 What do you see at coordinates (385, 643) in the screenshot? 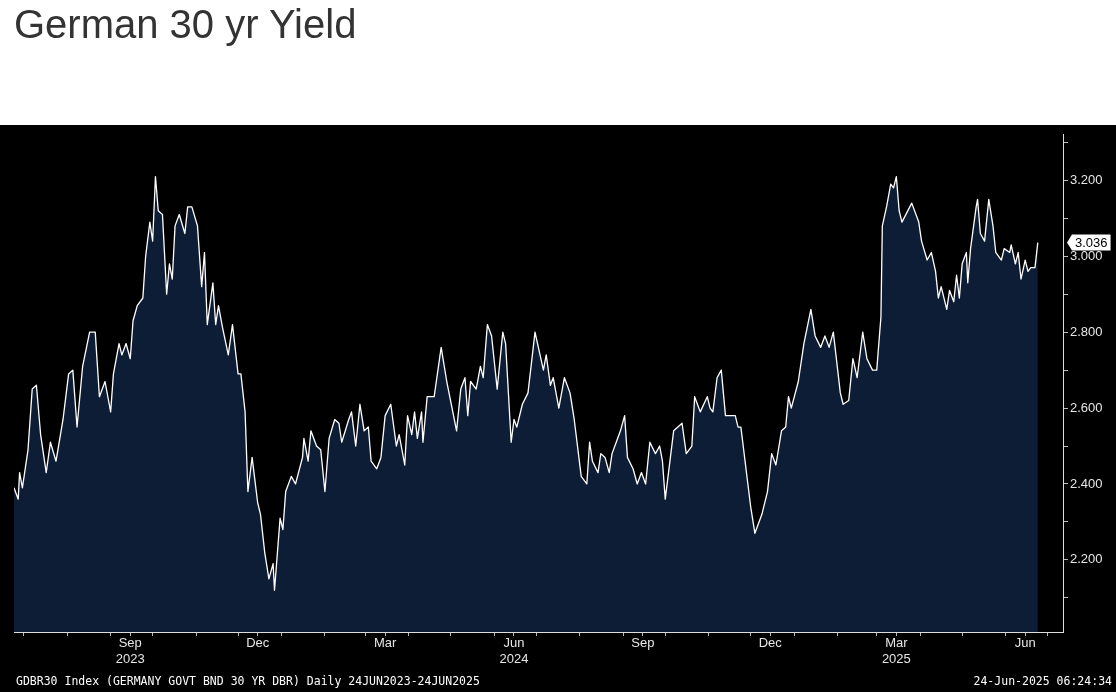
I see `x-tick-label: Mar` at bounding box center [385, 643].